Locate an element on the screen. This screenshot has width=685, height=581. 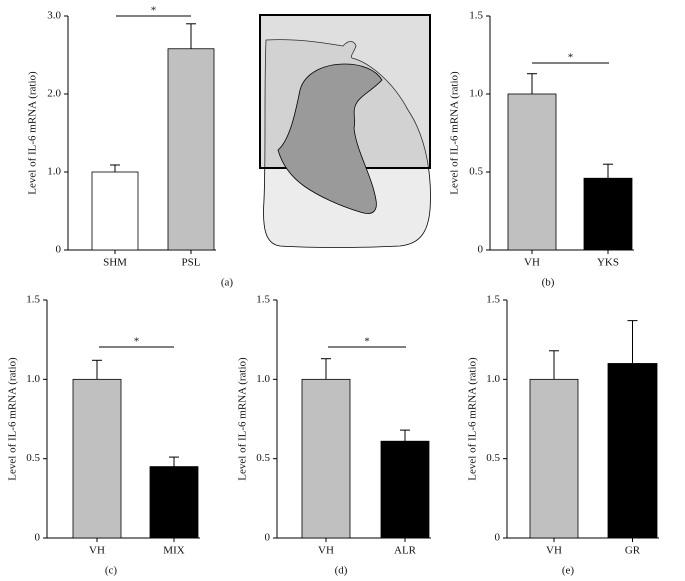
panel-label: (d) is located at coordinates (341, 571).